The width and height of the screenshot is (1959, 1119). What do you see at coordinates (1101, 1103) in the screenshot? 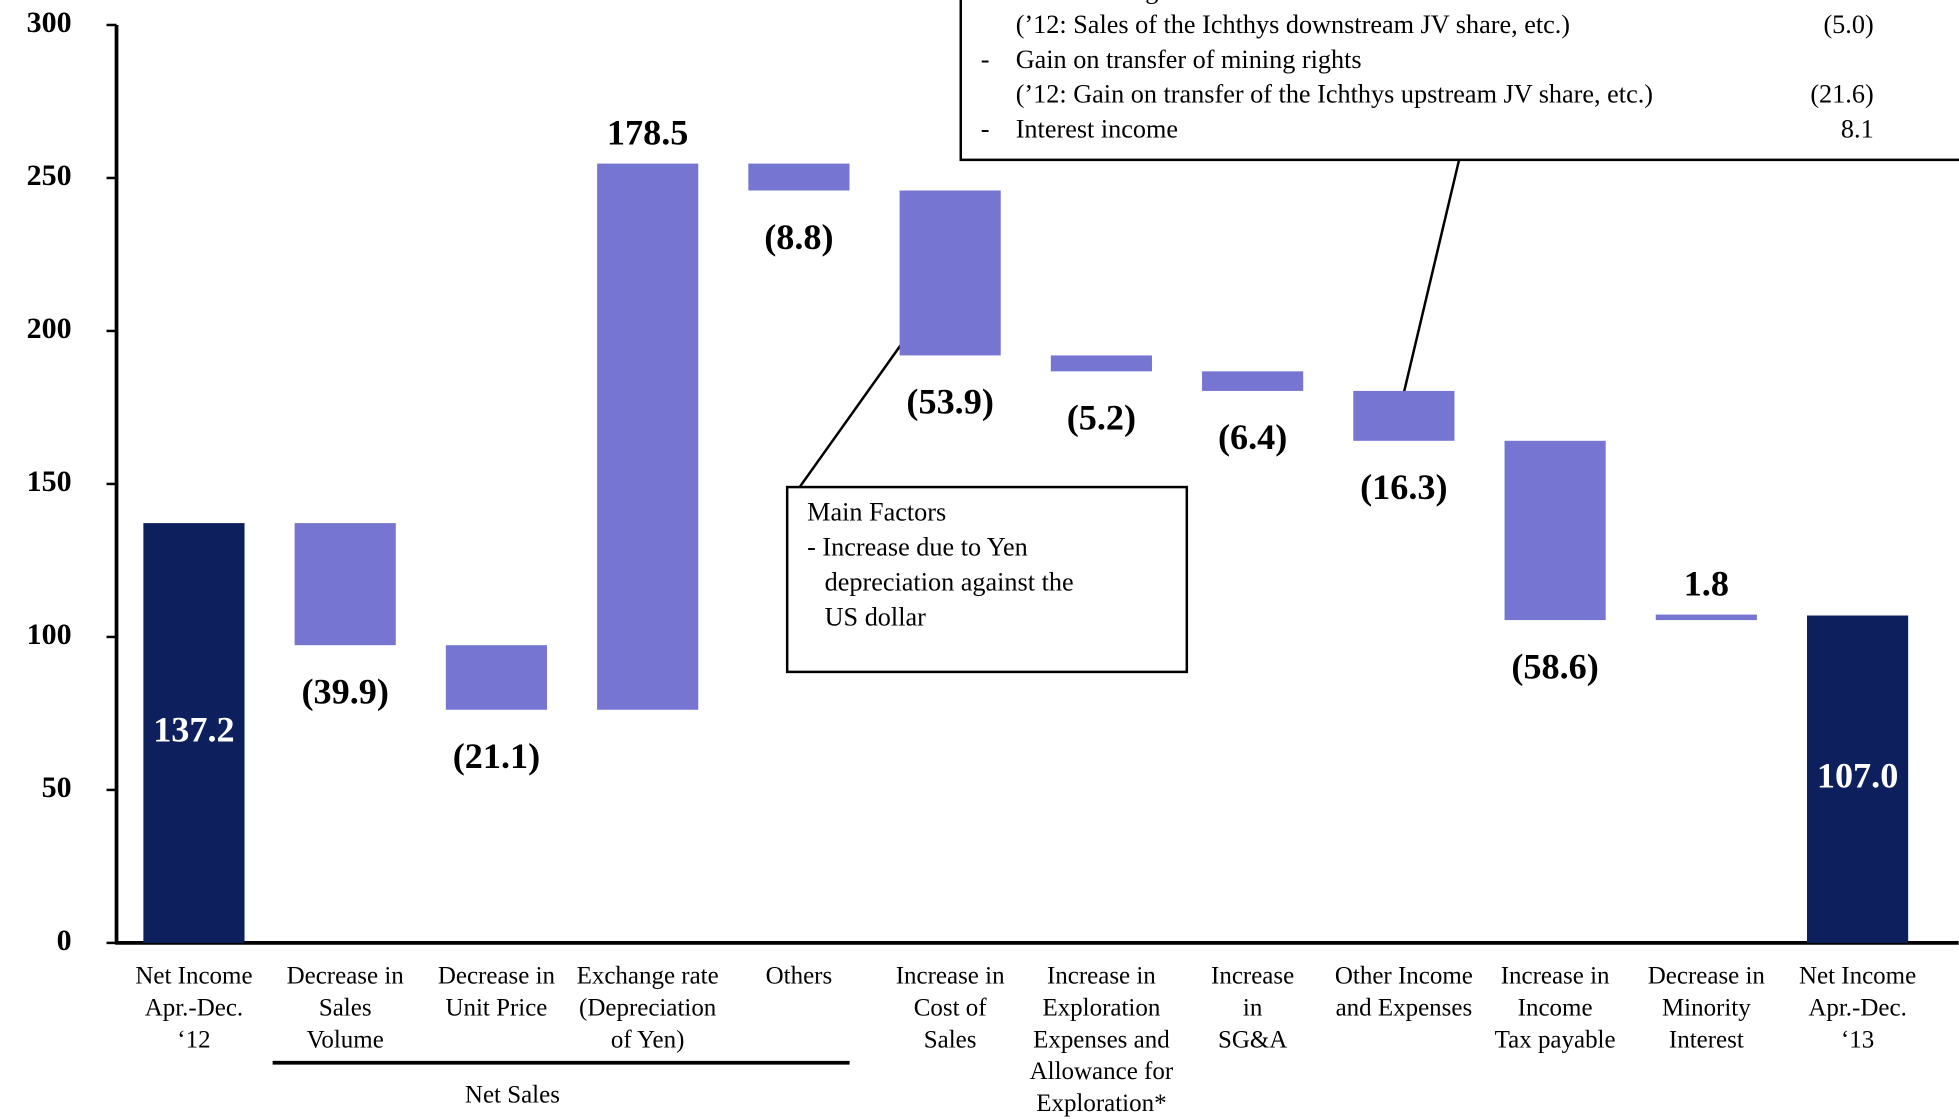
I see `x-tick-label: Exploration*` at bounding box center [1101, 1103].